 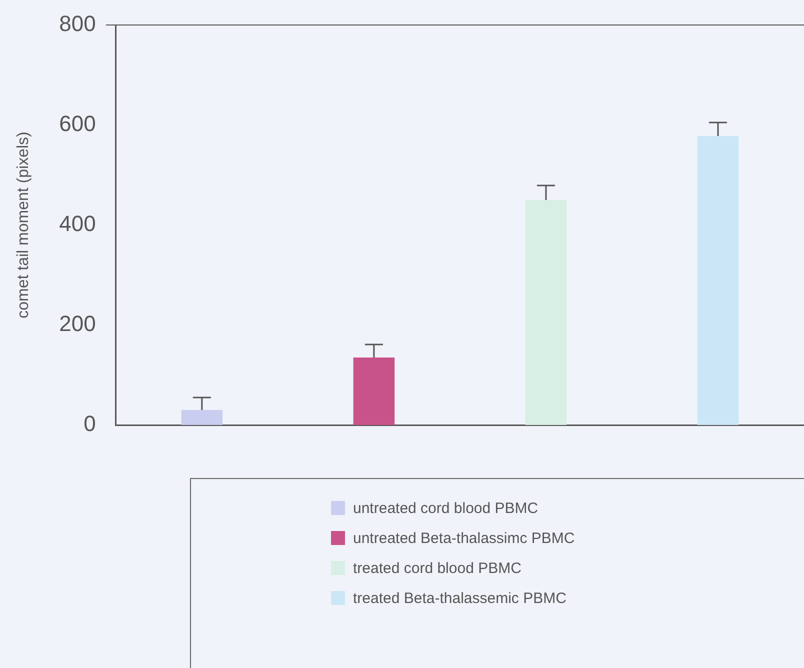 What do you see at coordinates (77, 223) in the screenshot?
I see `y-tick-label: 400` at bounding box center [77, 223].